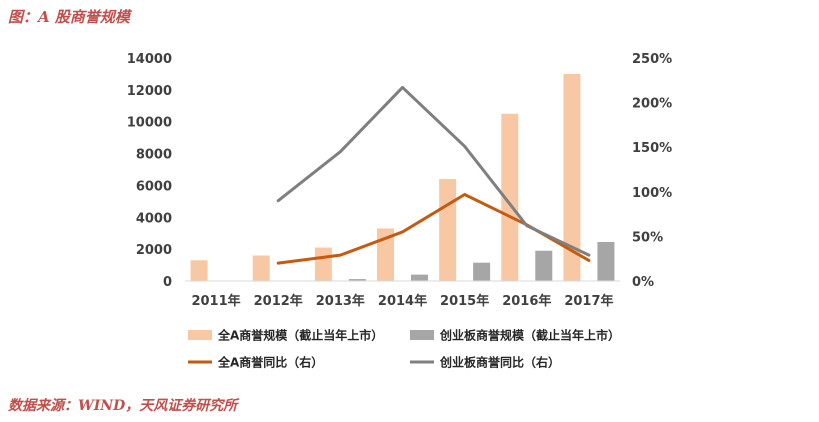 This screenshot has width=819, height=422. Describe the element at coordinates (154, 250) in the screenshot. I see `y-left-tick-label: 2000` at that location.